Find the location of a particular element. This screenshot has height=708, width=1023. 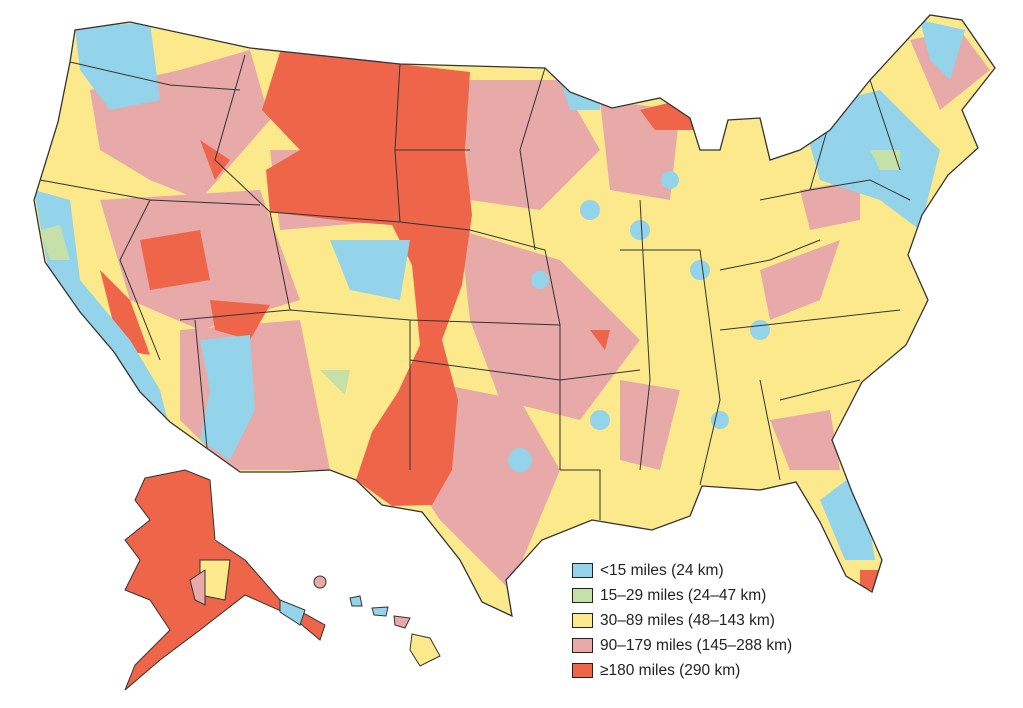

legend-item: 15–29 miles (24–47 km) is located at coordinates (682, 595).